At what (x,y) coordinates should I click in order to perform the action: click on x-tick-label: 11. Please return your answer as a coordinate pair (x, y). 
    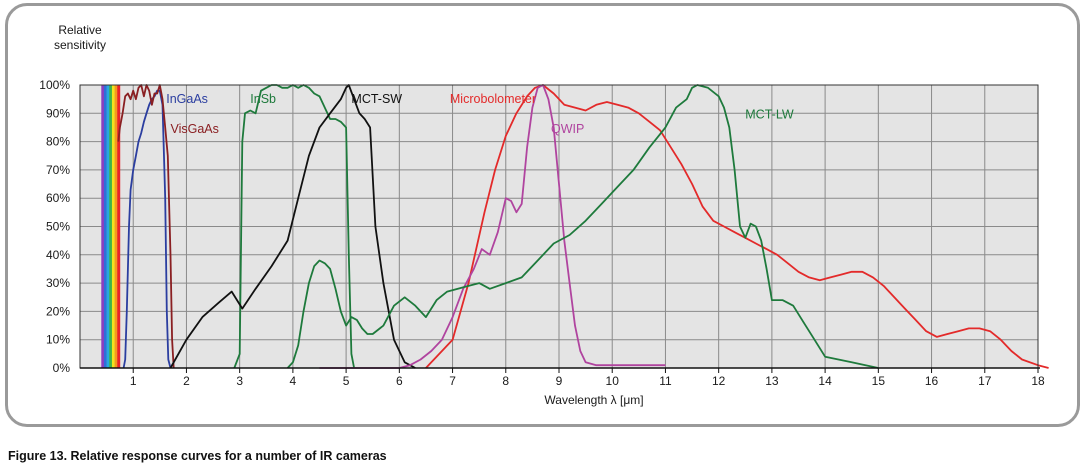
    Looking at the image, I should click on (665, 381).